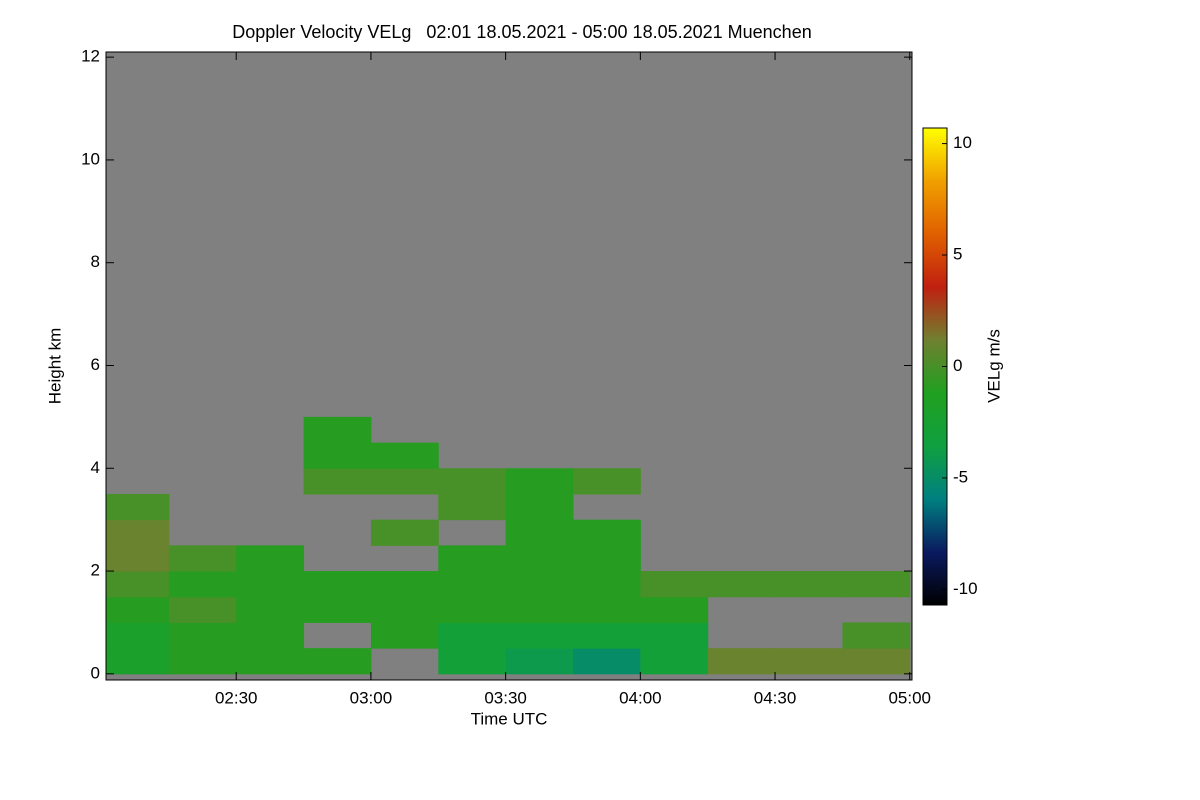 This screenshot has height=800, width=1200. Describe the element at coordinates (962, 142) in the screenshot. I see `colorbar-tick-label: 10` at that location.